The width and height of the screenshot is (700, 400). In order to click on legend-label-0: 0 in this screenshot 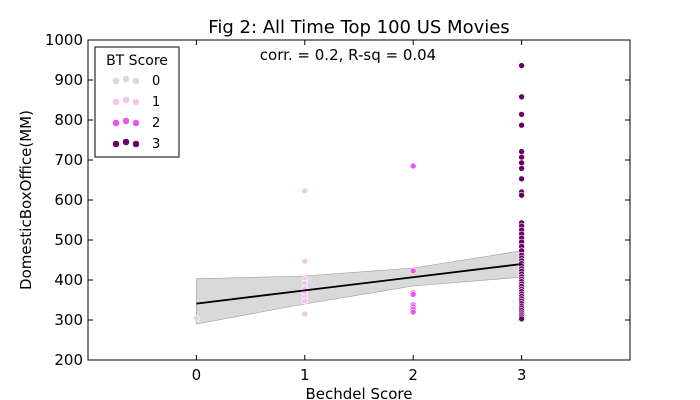, I will do `click(156, 81)`.